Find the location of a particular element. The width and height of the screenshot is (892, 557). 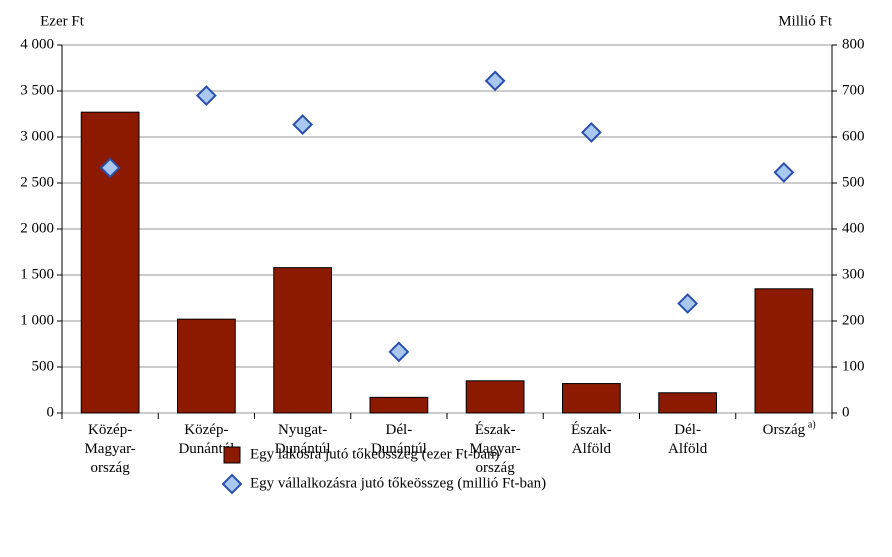

y-tick-label: 500 is located at coordinates (43, 366).